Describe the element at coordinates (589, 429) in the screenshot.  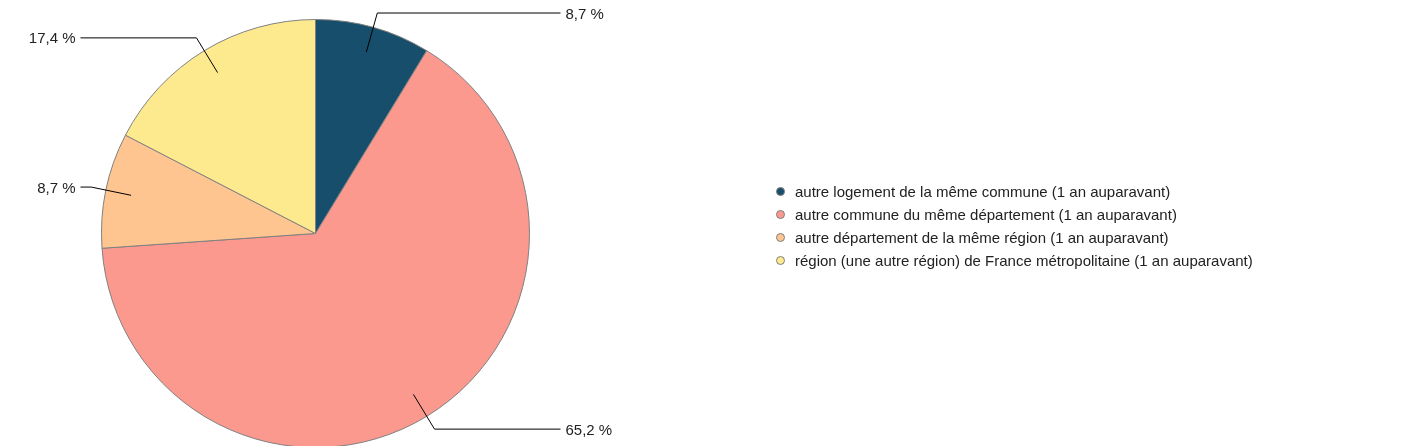
I see `data-label: 65,2 %` at that location.